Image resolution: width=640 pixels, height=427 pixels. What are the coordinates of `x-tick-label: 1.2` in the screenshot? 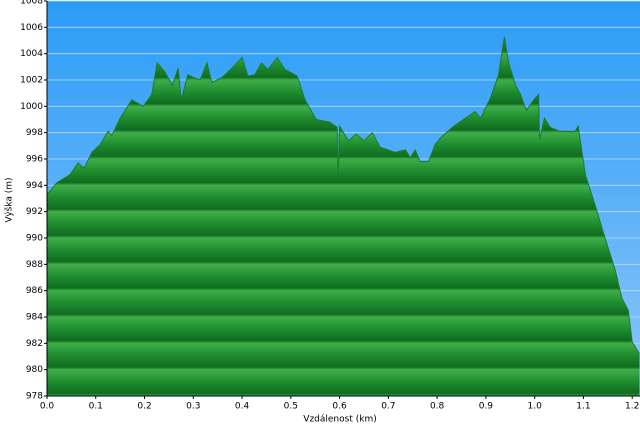 It's located at (632, 407).